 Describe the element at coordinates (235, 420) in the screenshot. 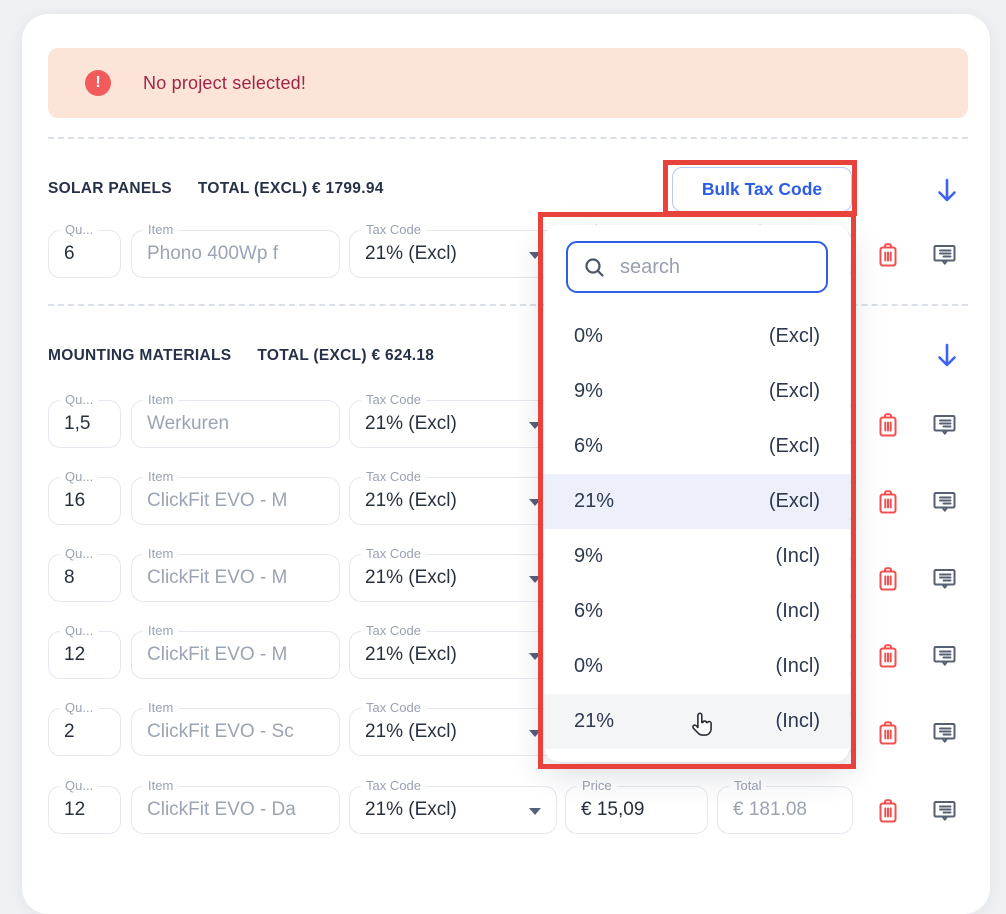

I see `item-field: Item Werkuren` at that location.